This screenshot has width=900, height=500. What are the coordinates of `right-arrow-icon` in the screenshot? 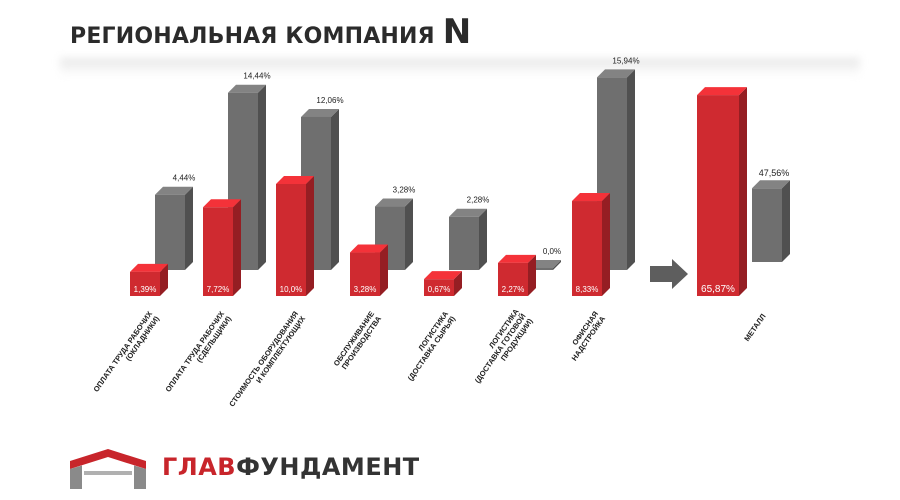 It's located at (669, 274).